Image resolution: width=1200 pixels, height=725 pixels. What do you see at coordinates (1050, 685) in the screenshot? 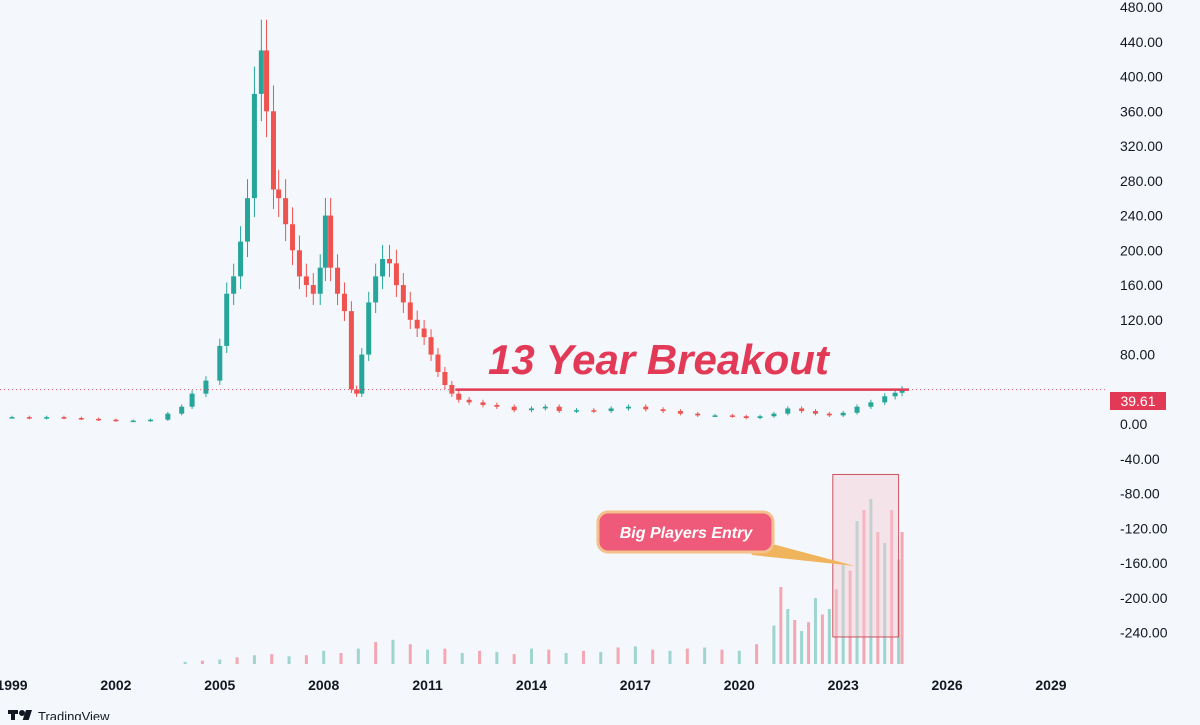
I see `x-tick-label: 2029` at bounding box center [1050, 685].